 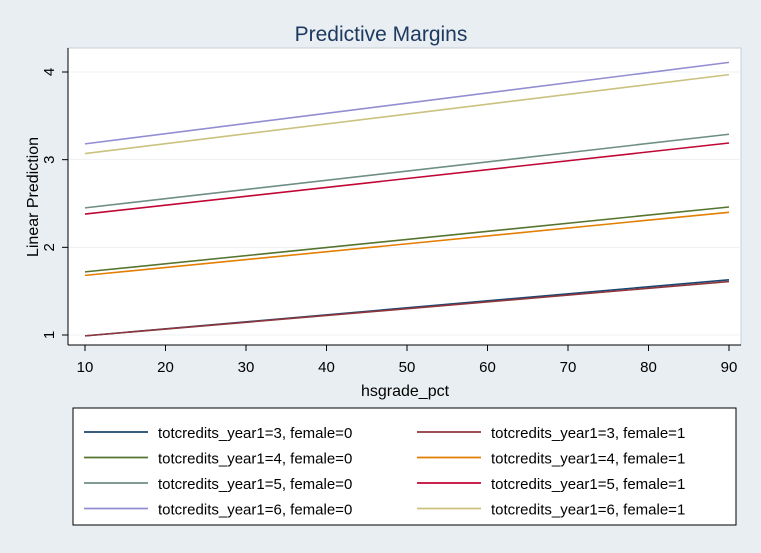 I want to click on y-tick-label: 2, so click(x=49, y=247).